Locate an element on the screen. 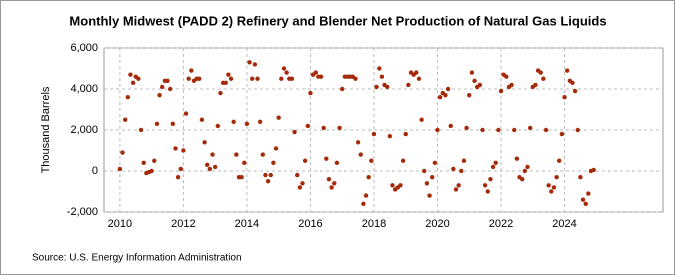 The height and width of the screenshot is (275, 675). x-tick-label: 2020 is located at coordinates (437, 224).